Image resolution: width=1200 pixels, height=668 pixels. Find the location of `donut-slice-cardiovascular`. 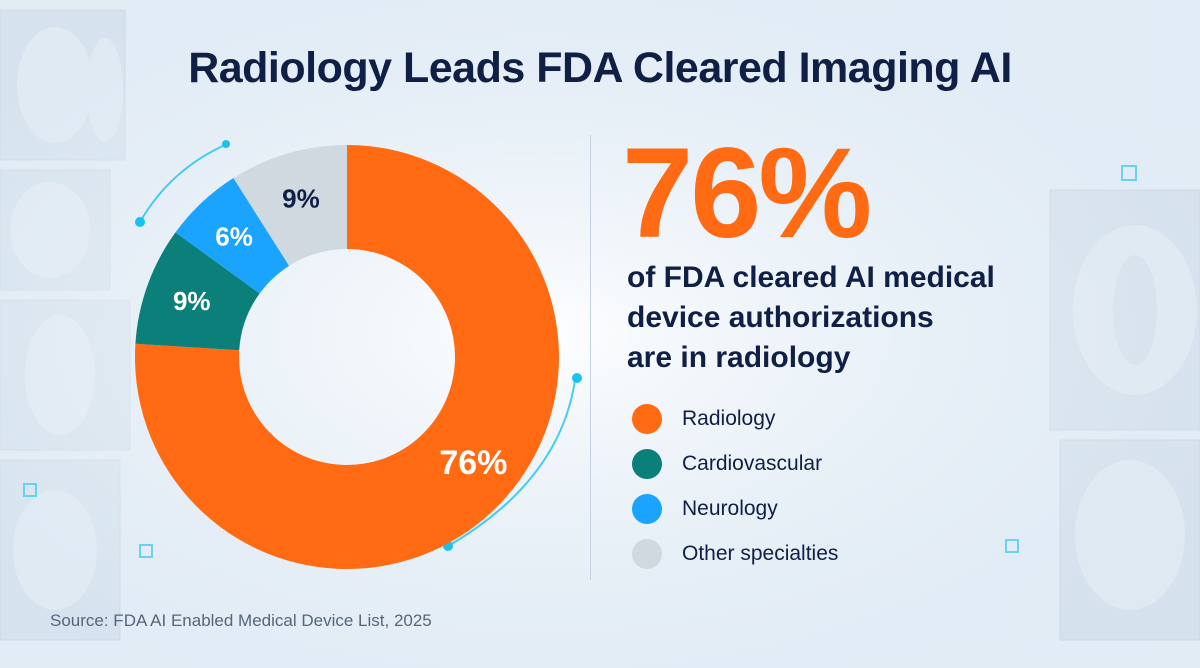

donut-slice-cardiovascular is located at coordinates (197, 291).